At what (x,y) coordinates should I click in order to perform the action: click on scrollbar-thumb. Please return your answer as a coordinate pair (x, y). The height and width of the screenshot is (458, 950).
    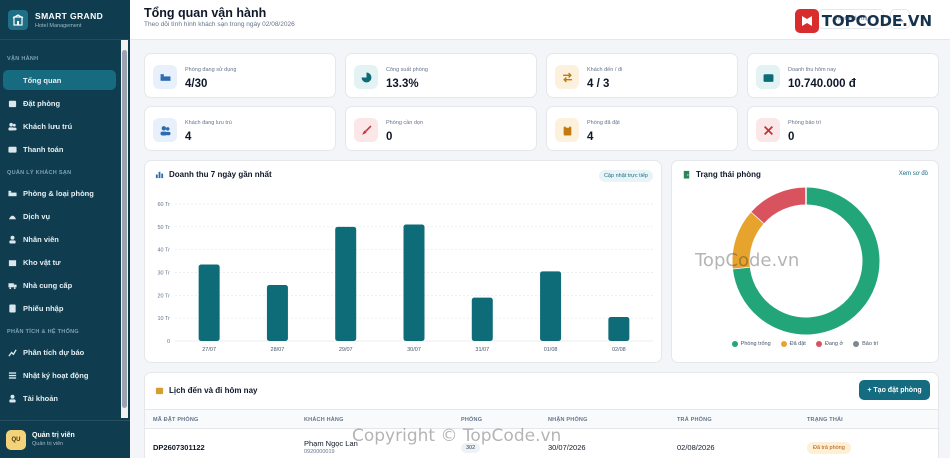
    Looking at the image, I should click on (124, 229).